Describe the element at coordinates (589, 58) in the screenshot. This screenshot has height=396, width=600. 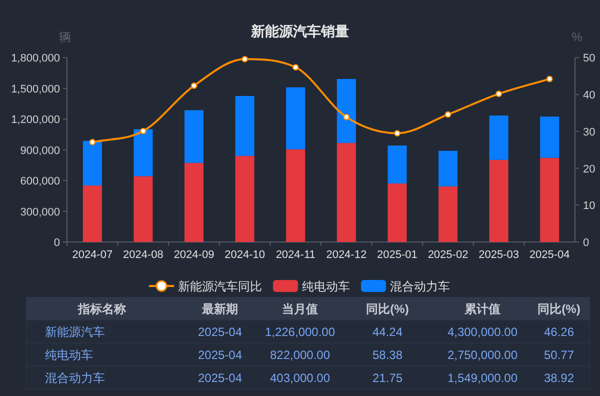
I see `y2-tick-label: 50` at that location.